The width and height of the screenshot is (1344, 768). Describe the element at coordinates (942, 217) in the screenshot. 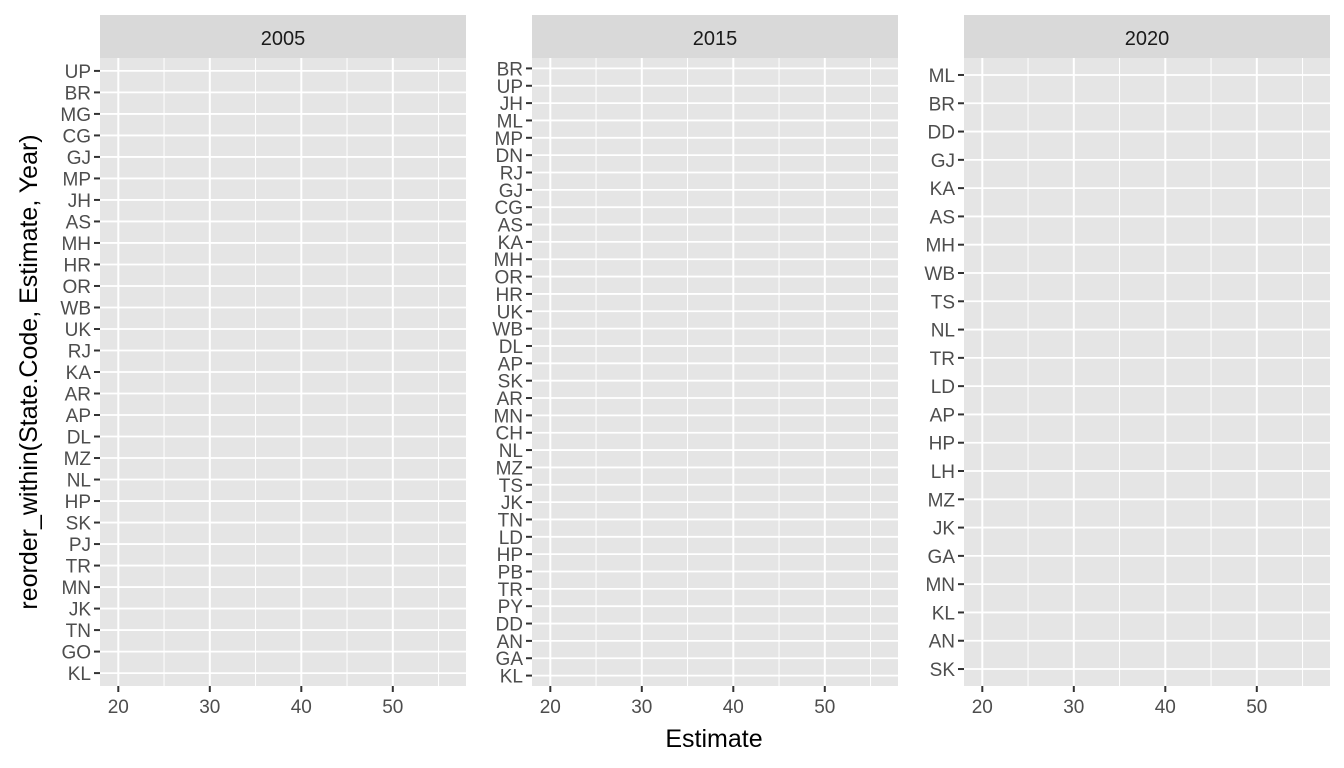

I see `y-tick-label: AS` at that location.